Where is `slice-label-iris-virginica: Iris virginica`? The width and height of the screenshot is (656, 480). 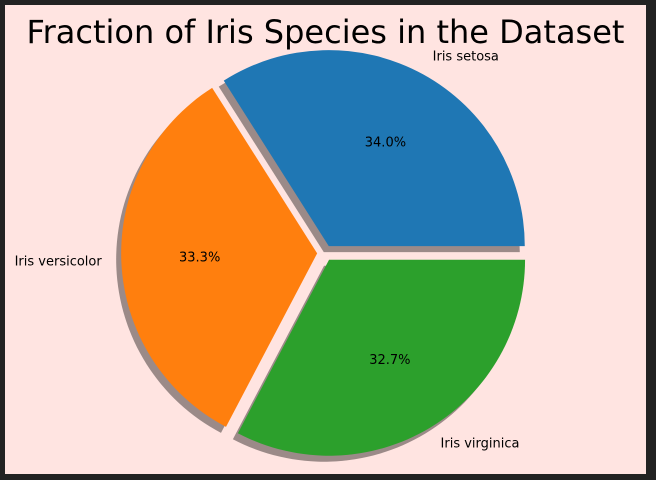 slice-label-iris-virginica: Iris virginica is located at coordinates (480, 444).